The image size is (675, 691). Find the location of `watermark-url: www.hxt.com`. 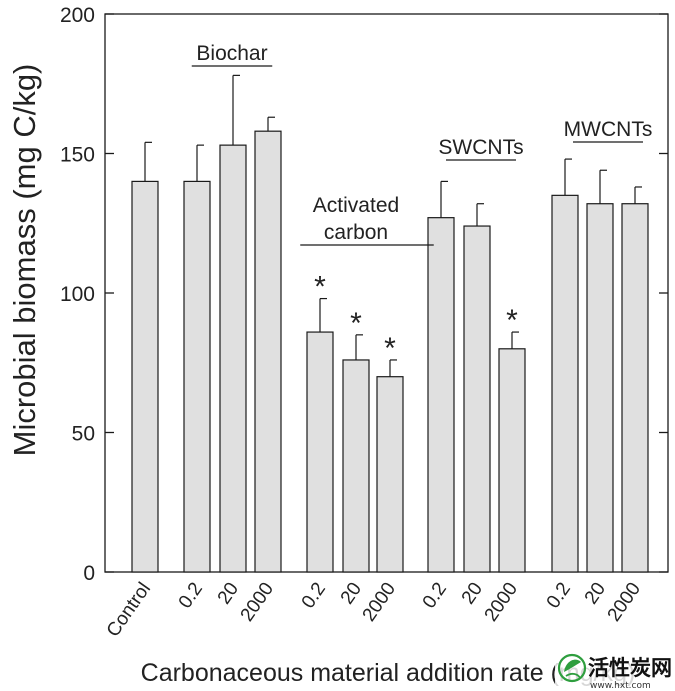

watermark-url: www.hxt.com is located at coordinates (620, 686).